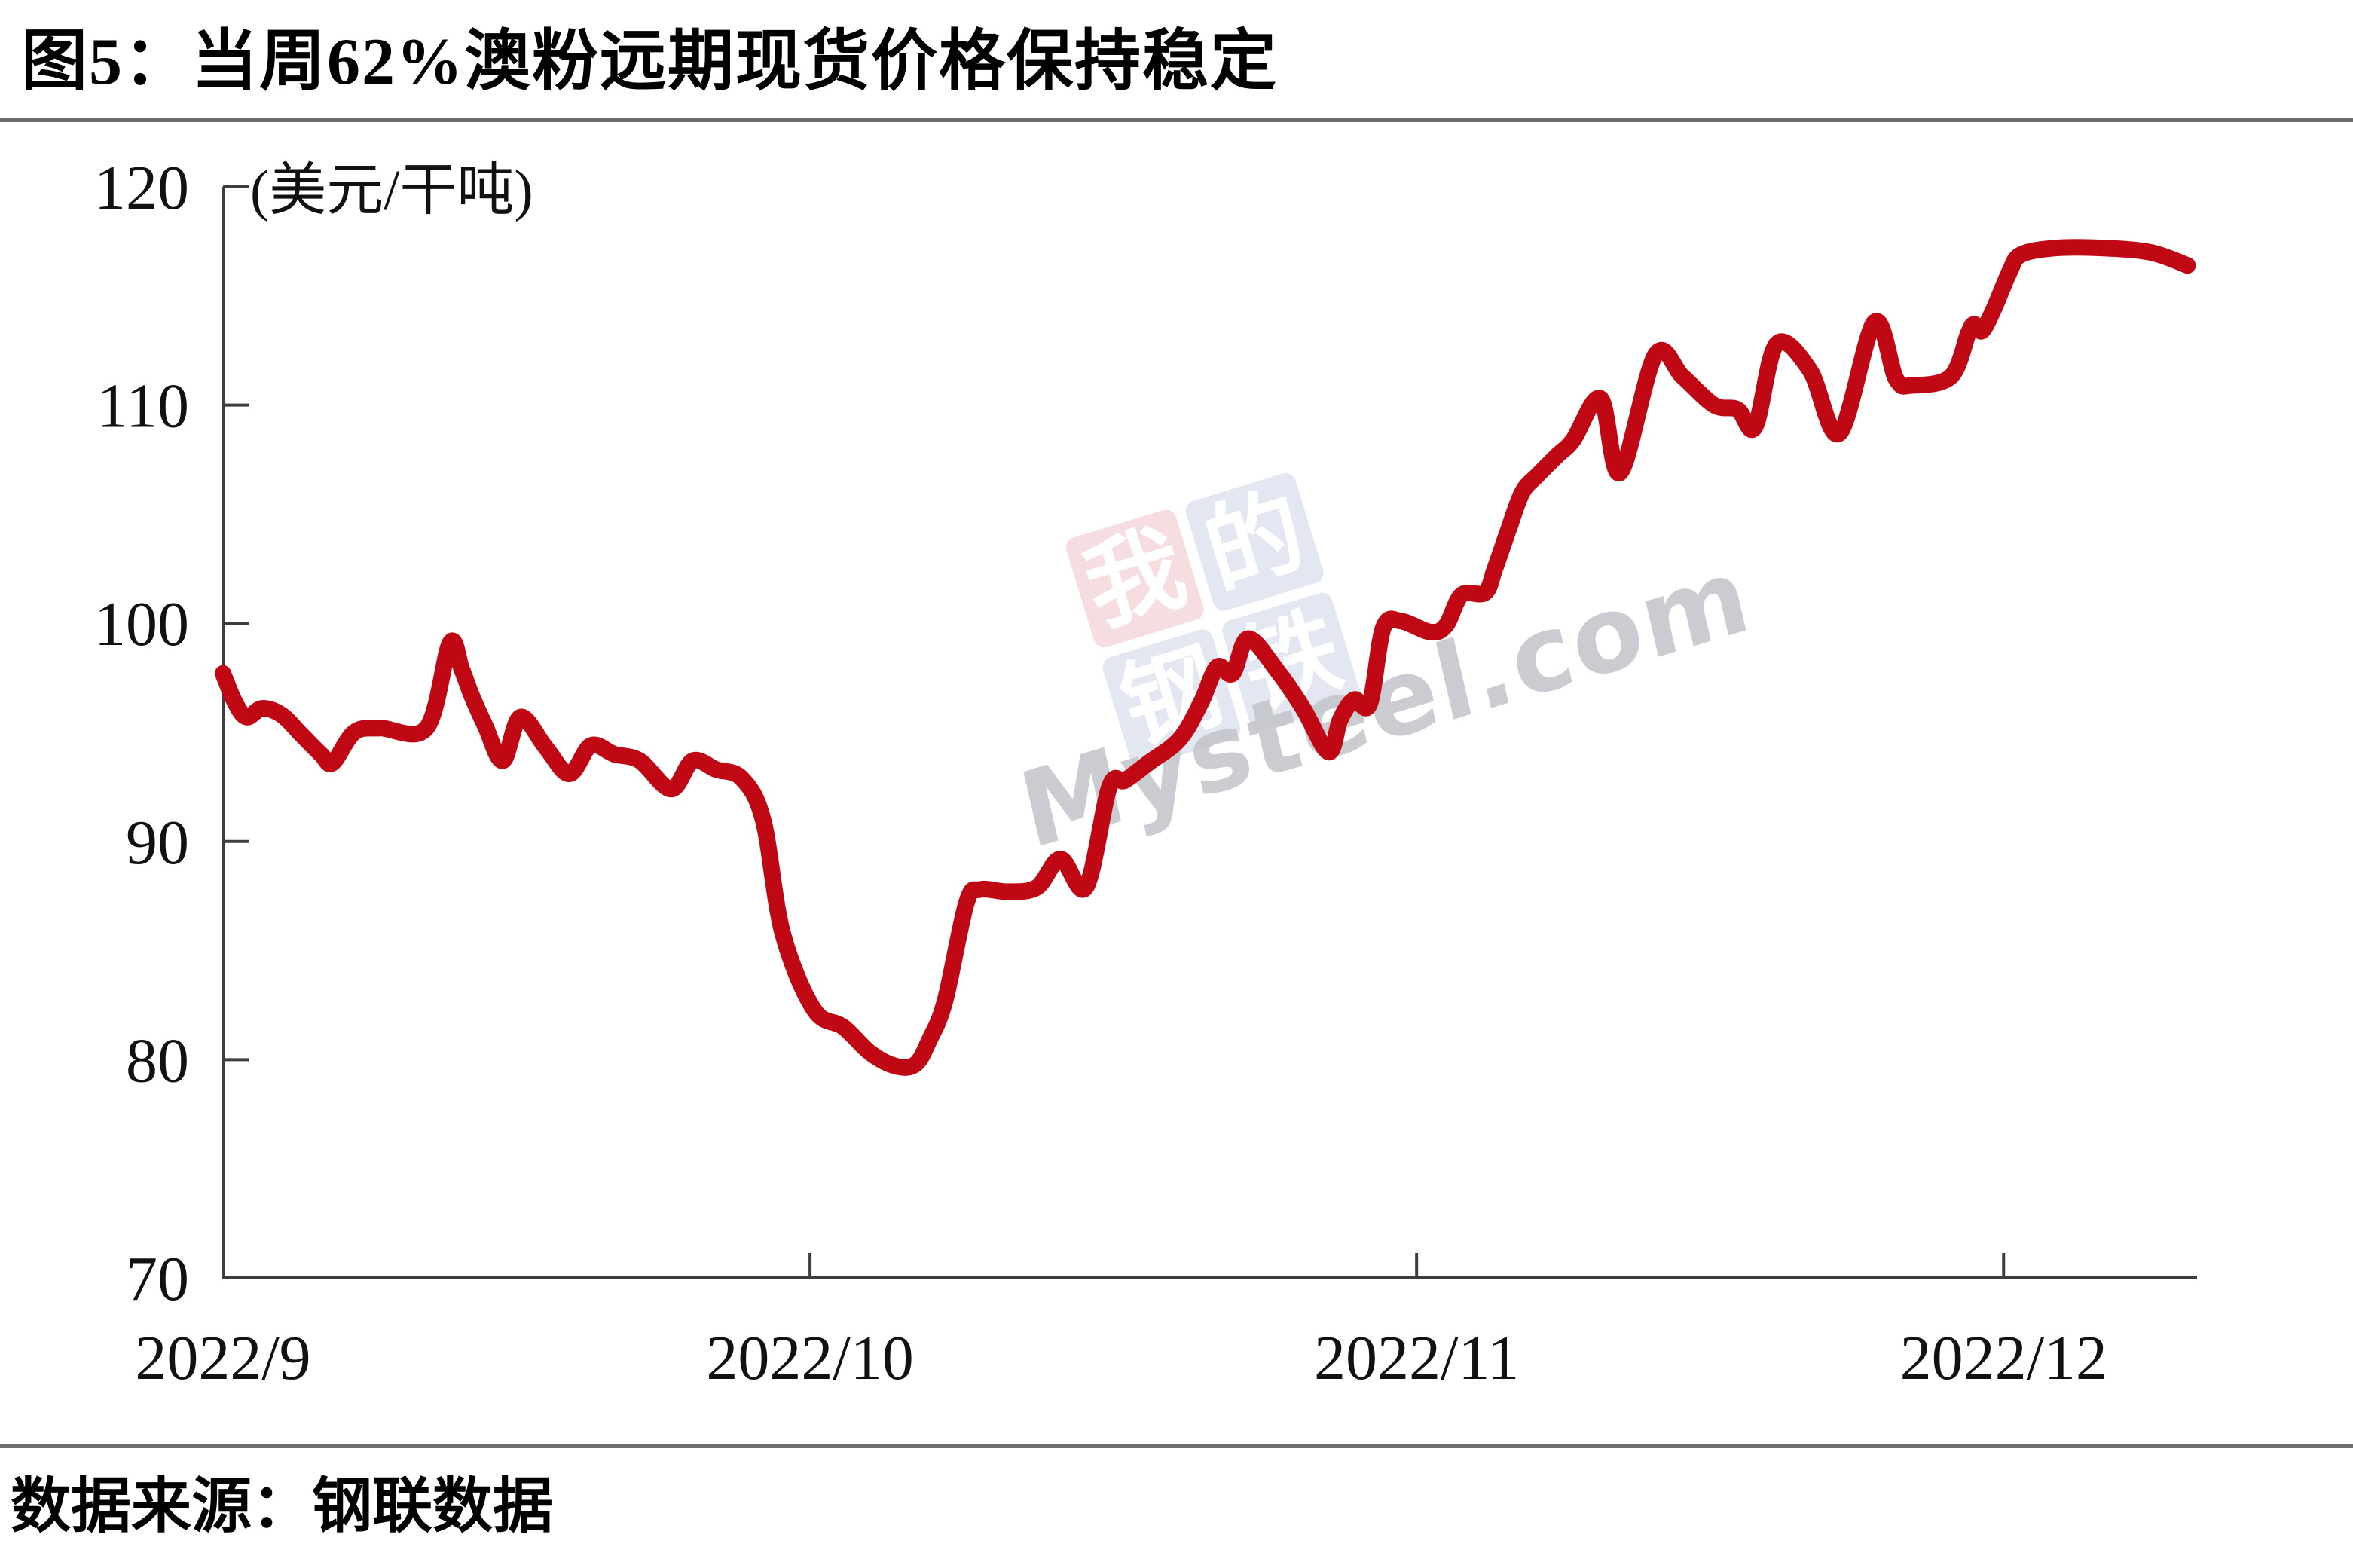  Describe the element at coordinates (282, 1507) in the screenshot. I see `data-source-note: 数据来源：钢联数据` at that location.